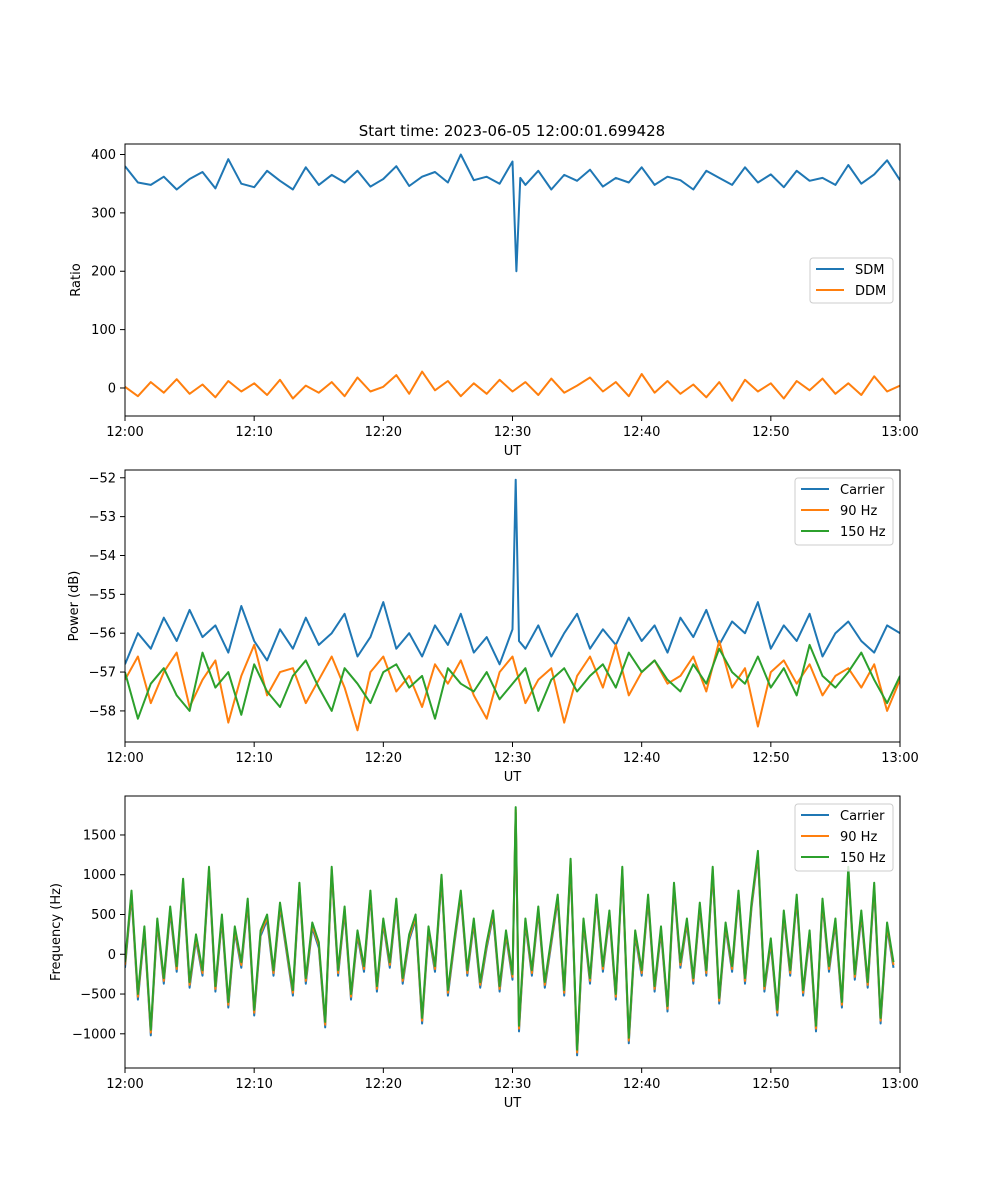  I want to click on y-tick-label: 1500, so click(99, 835).